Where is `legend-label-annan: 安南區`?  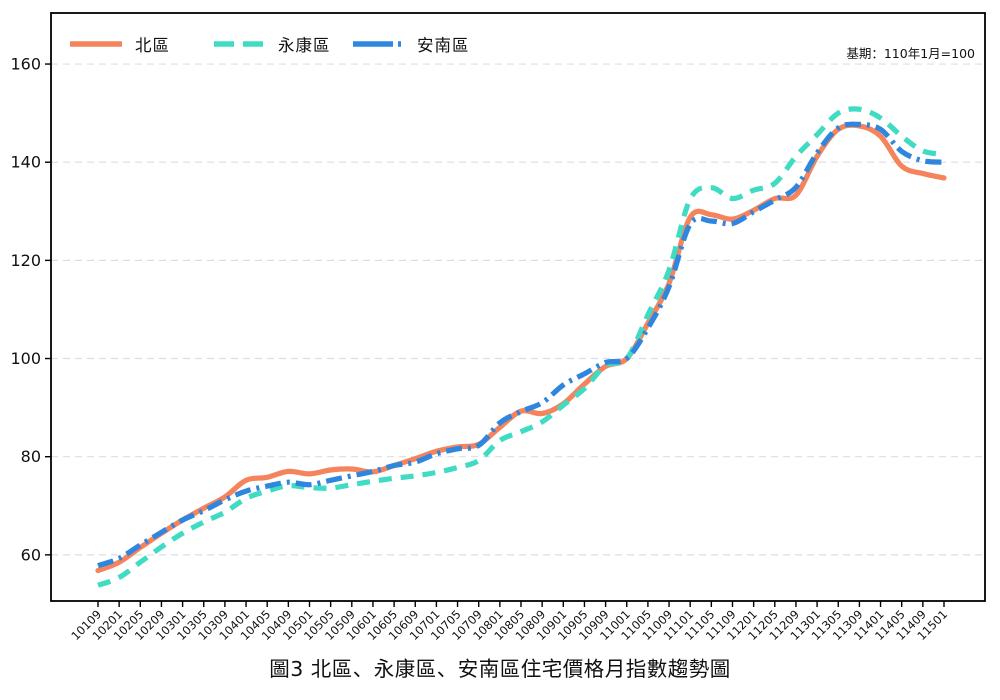 legend-label-annan: 安南區 is located at coordinates (443, 45).